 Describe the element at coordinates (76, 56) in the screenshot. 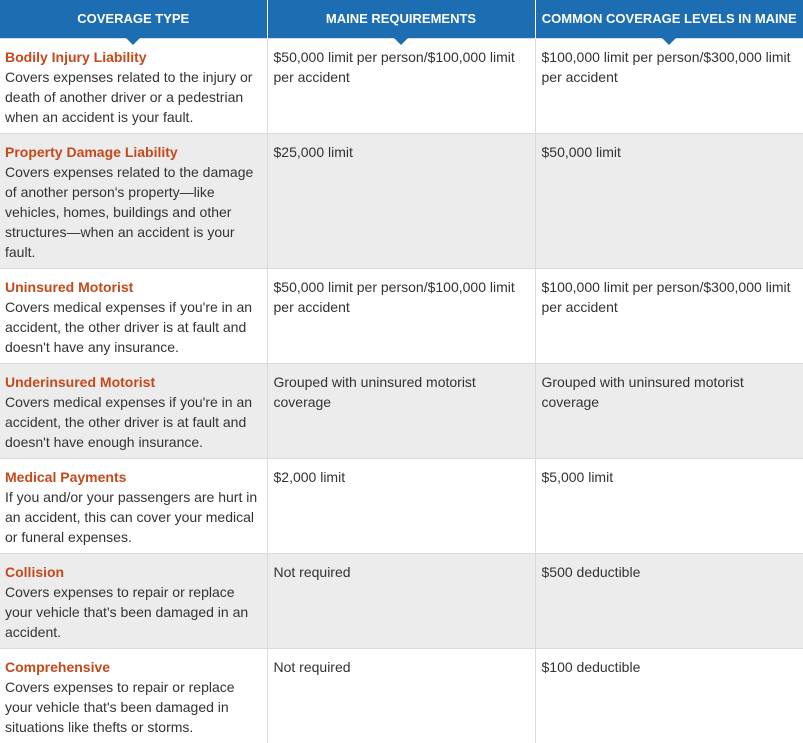

I see `coverage-title: Bodily Injury Liability` at that location.